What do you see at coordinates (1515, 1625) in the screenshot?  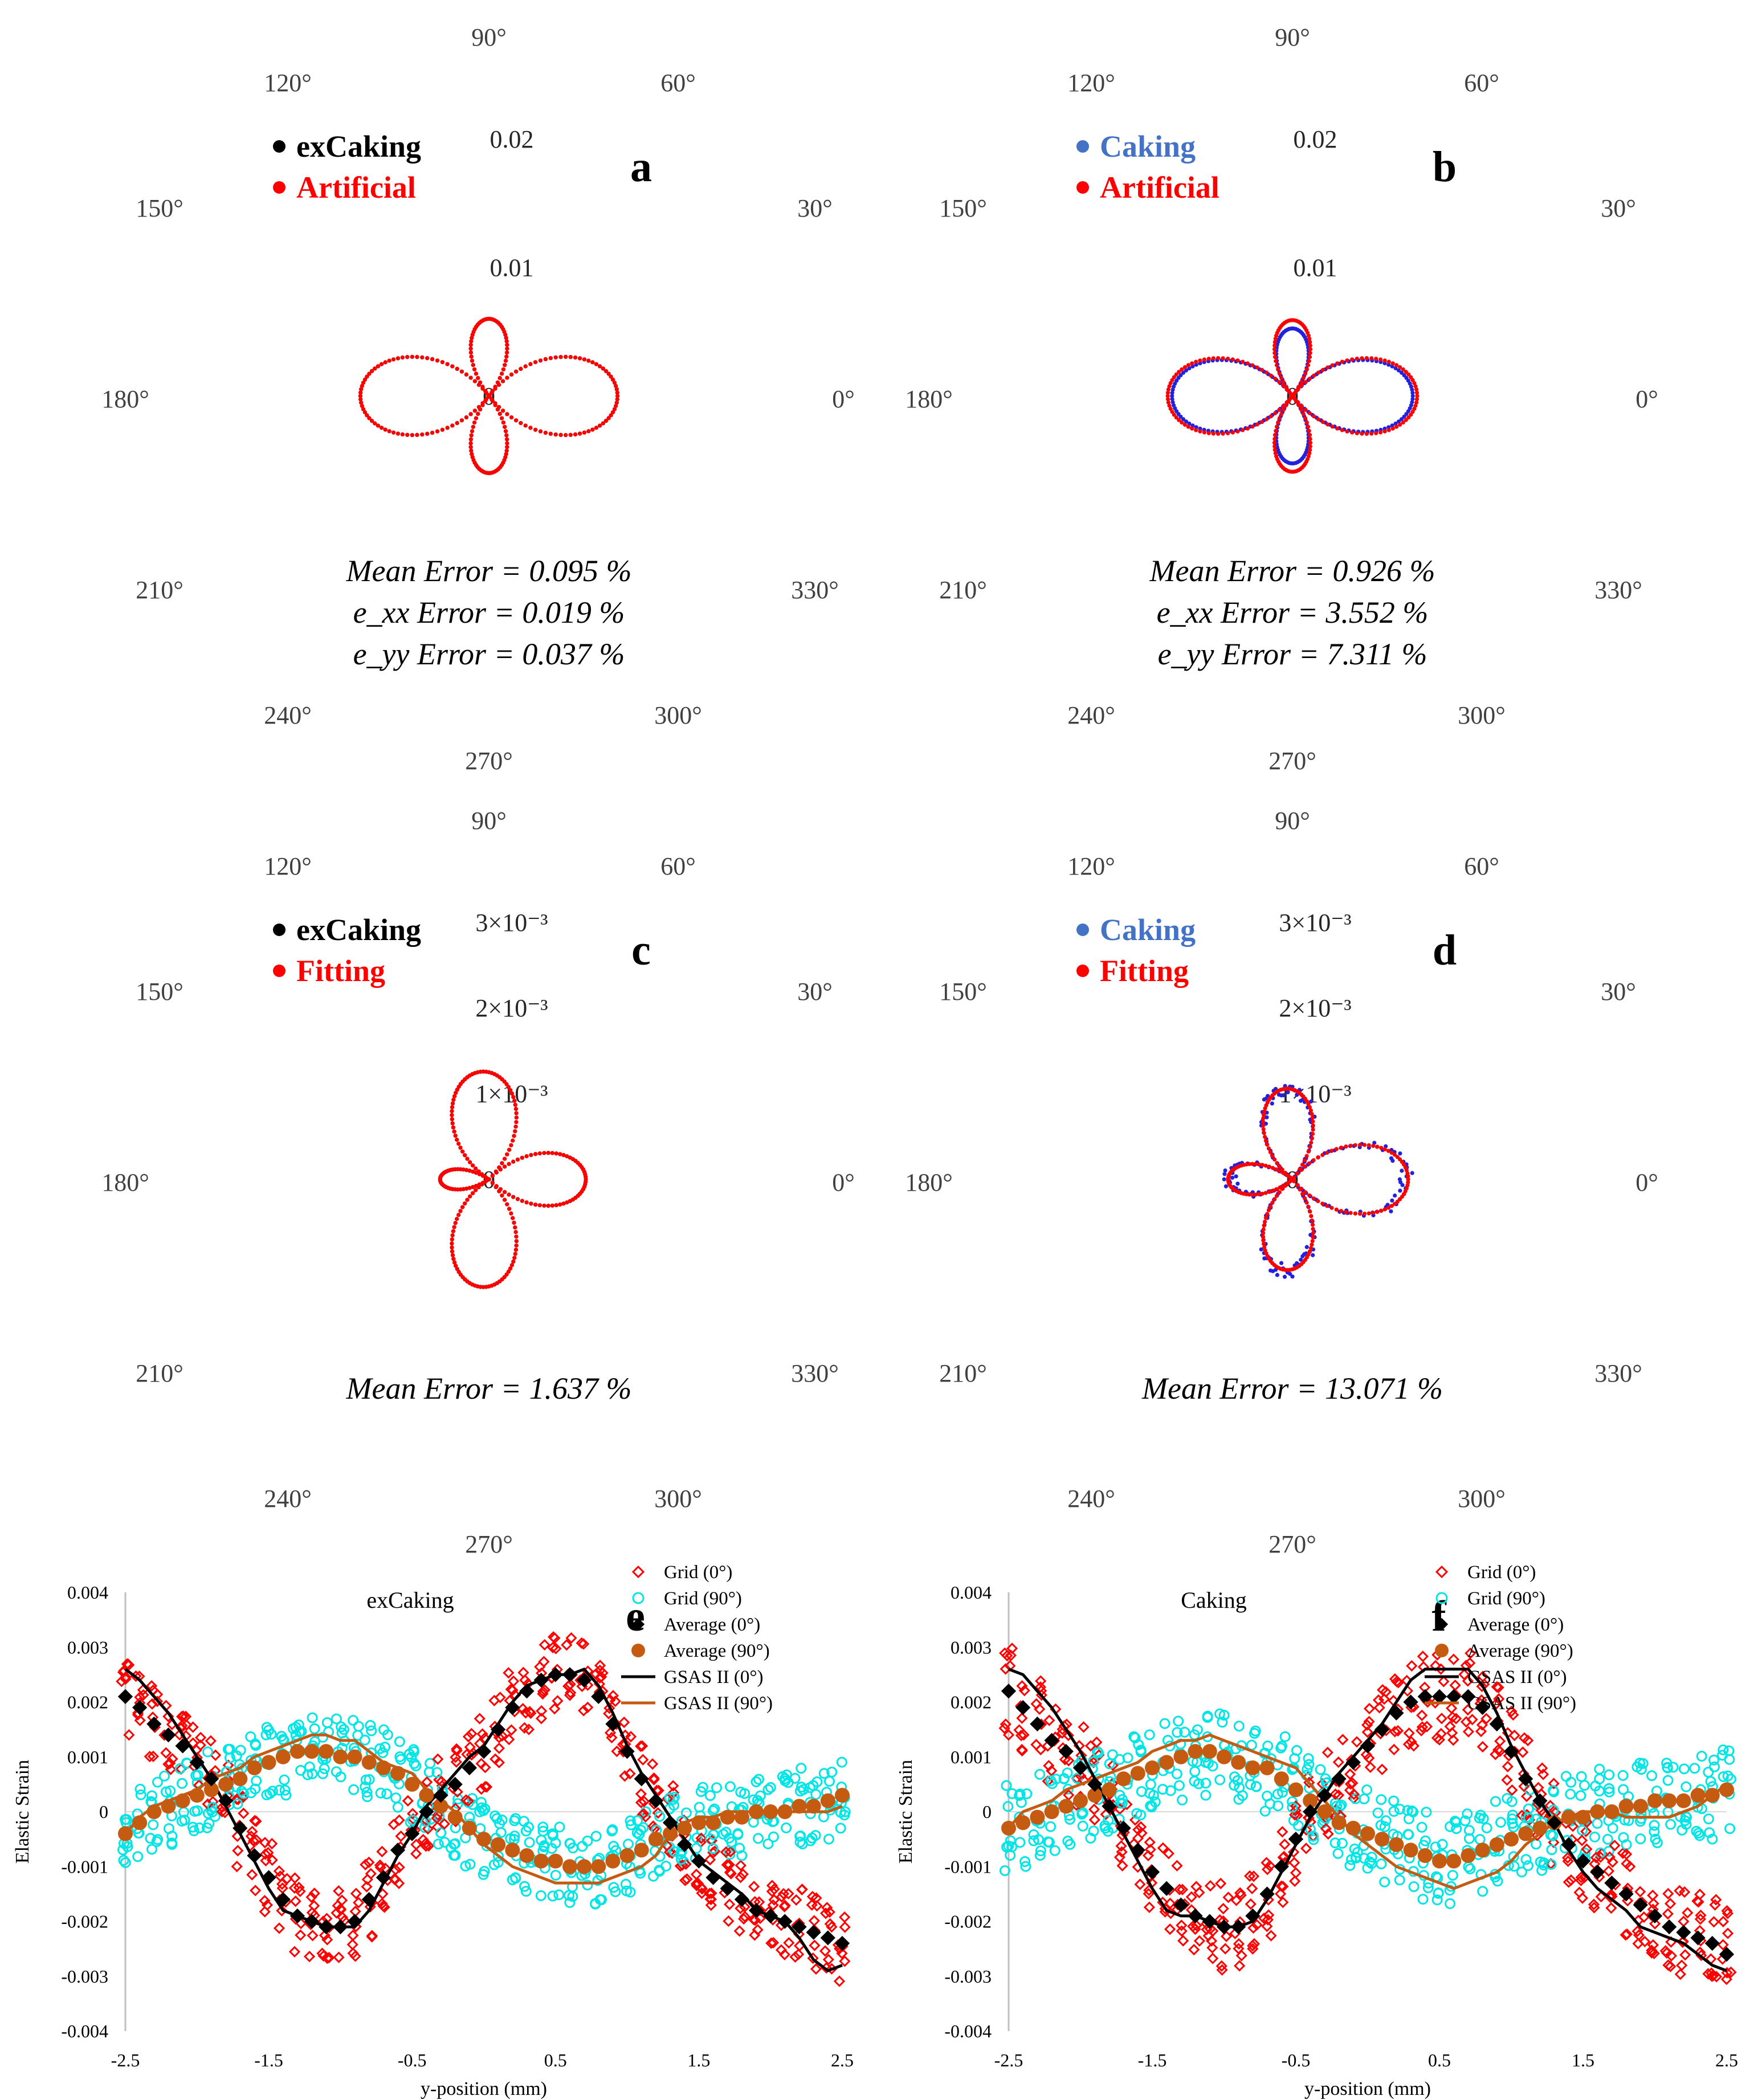 I see `legend-label: Average (0°)` at bounding box center [1515, 1625].